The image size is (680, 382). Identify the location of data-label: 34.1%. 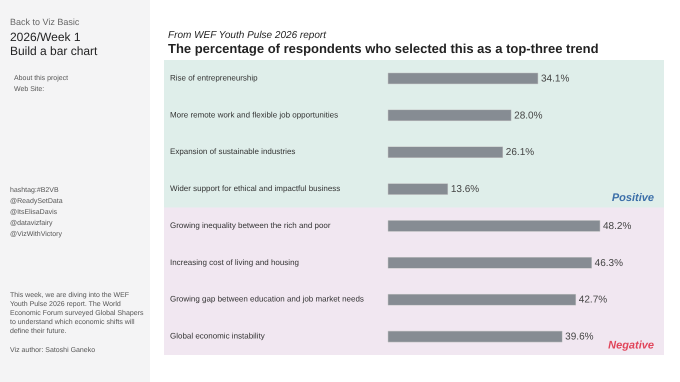
(555, 78).